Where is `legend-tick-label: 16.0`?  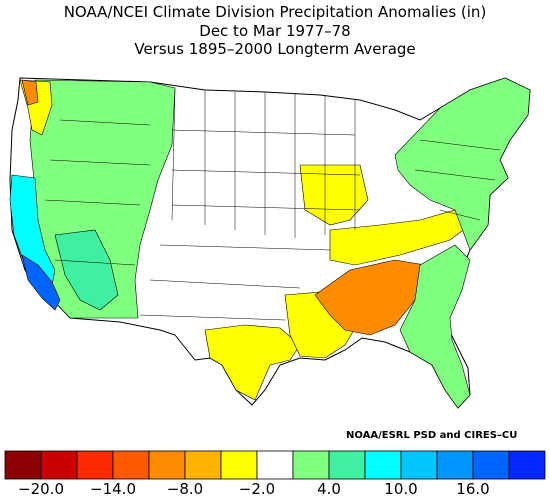
legend-tick-label: 16.0 is located at coordinates (472, 489).